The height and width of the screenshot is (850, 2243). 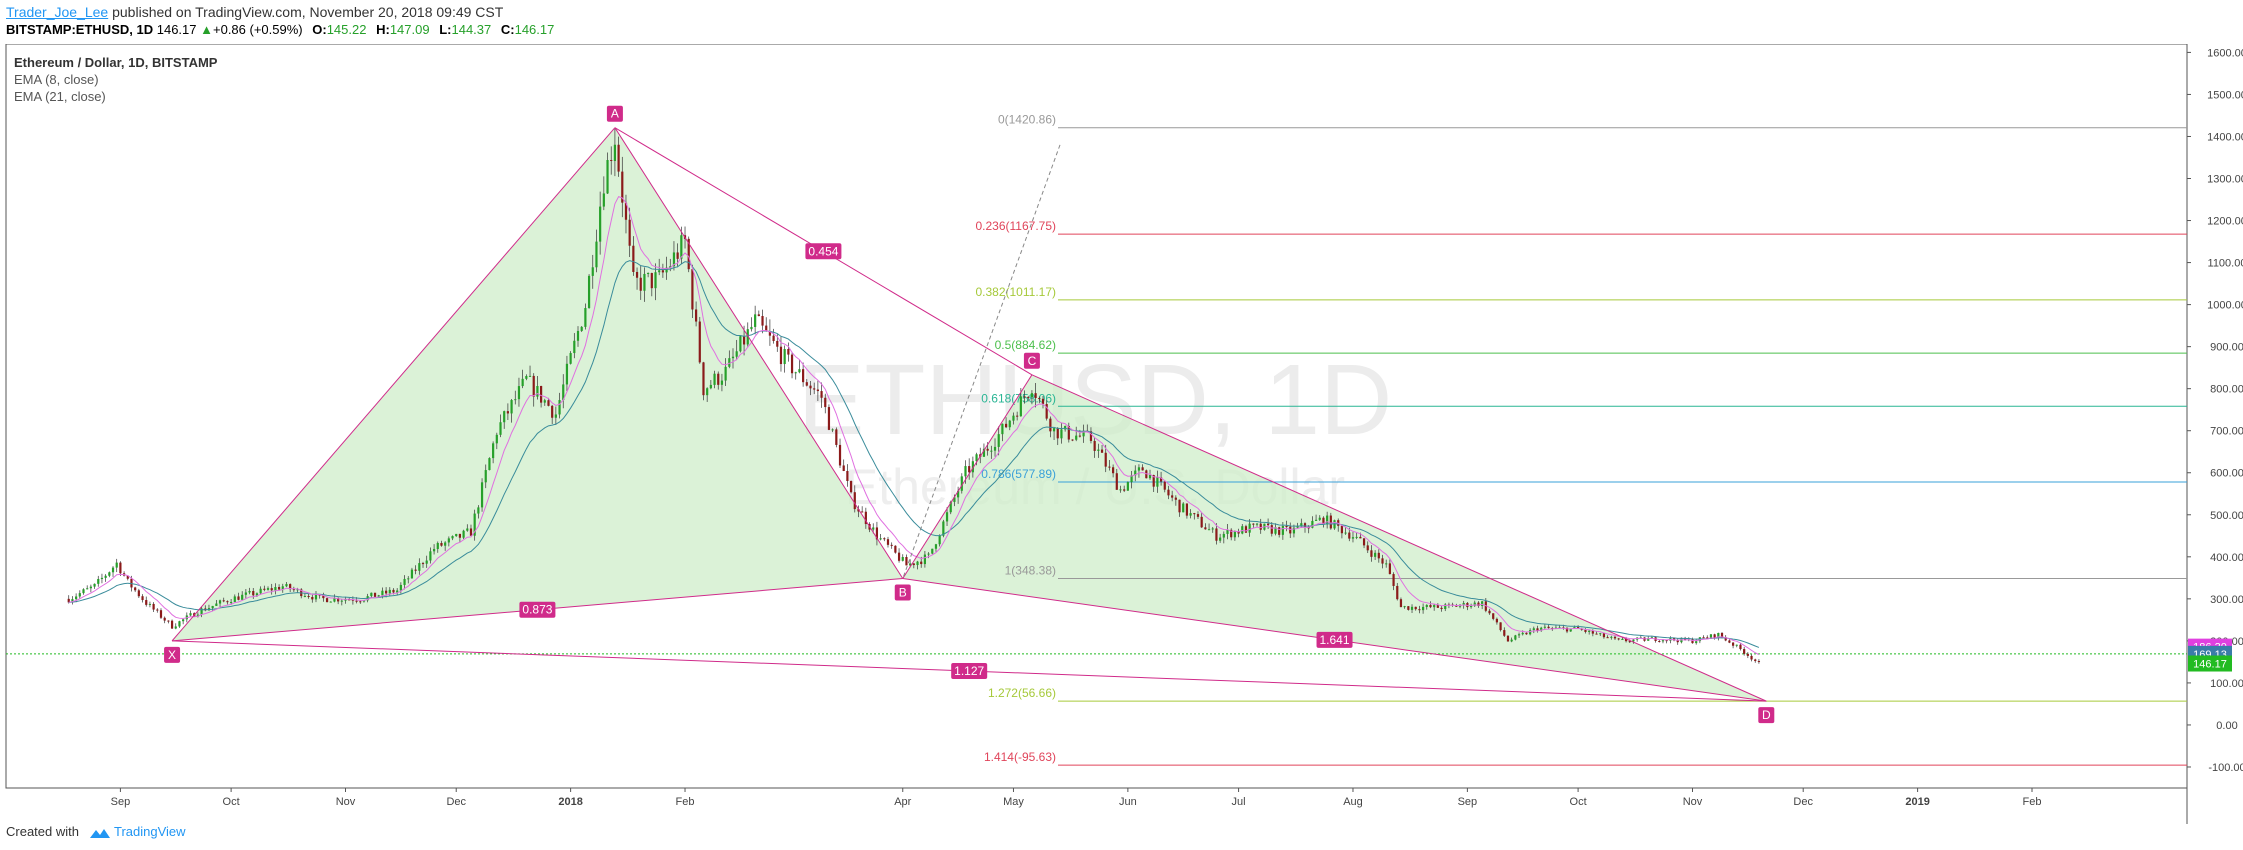 What do you see at coordinates (60, 96) in the screenshot?
I see `legend-ema21: EMA (21, close)` at bounding box center [60, 96].